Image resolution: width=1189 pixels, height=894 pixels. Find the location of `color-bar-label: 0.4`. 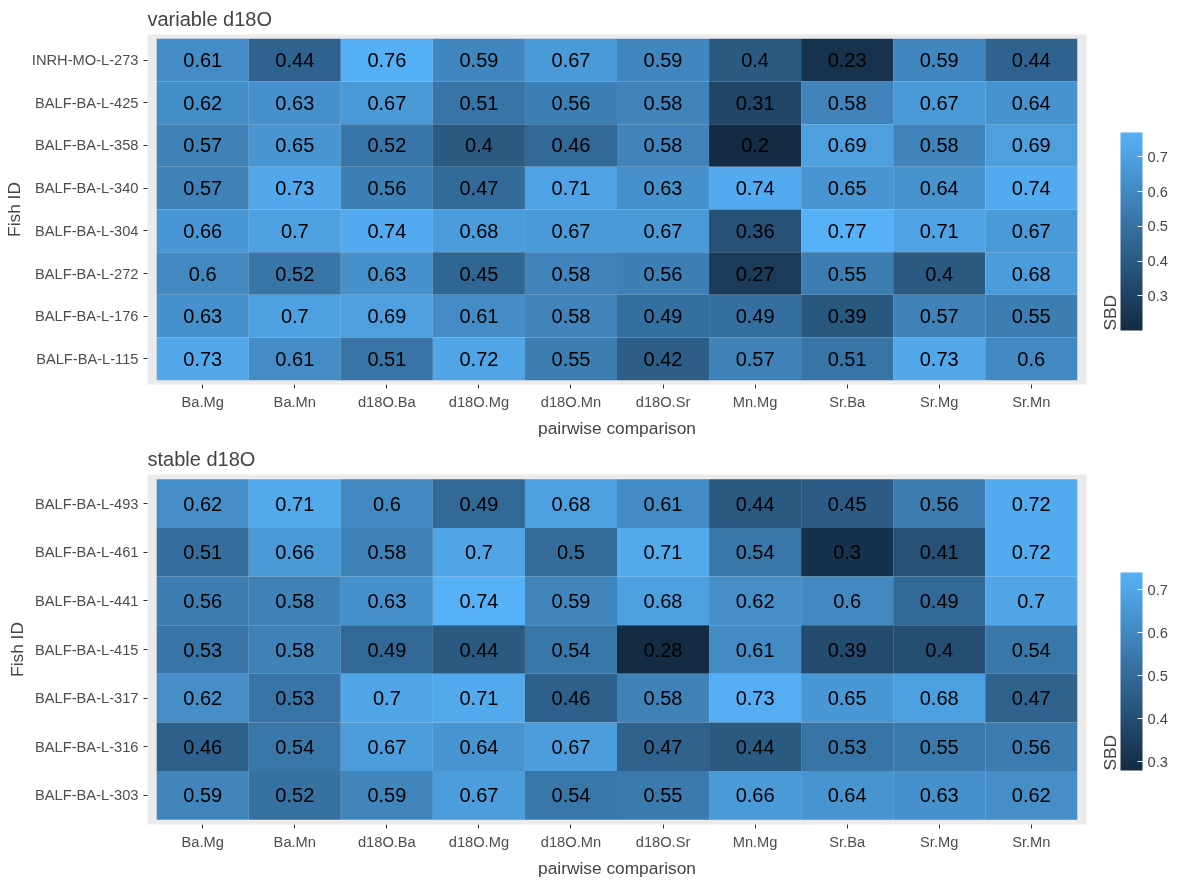

color-bar-label: 0.4 is located at coordinates (1157, 718).